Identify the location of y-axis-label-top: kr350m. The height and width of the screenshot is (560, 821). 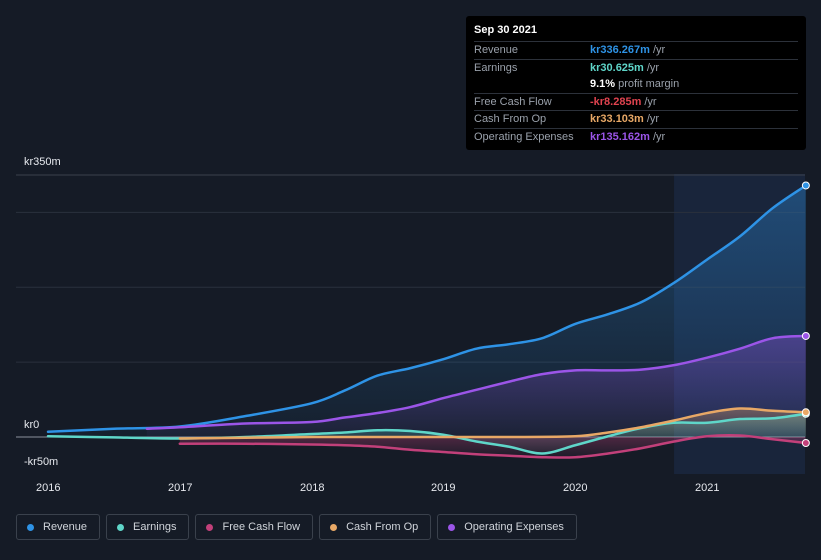
(42, 162).